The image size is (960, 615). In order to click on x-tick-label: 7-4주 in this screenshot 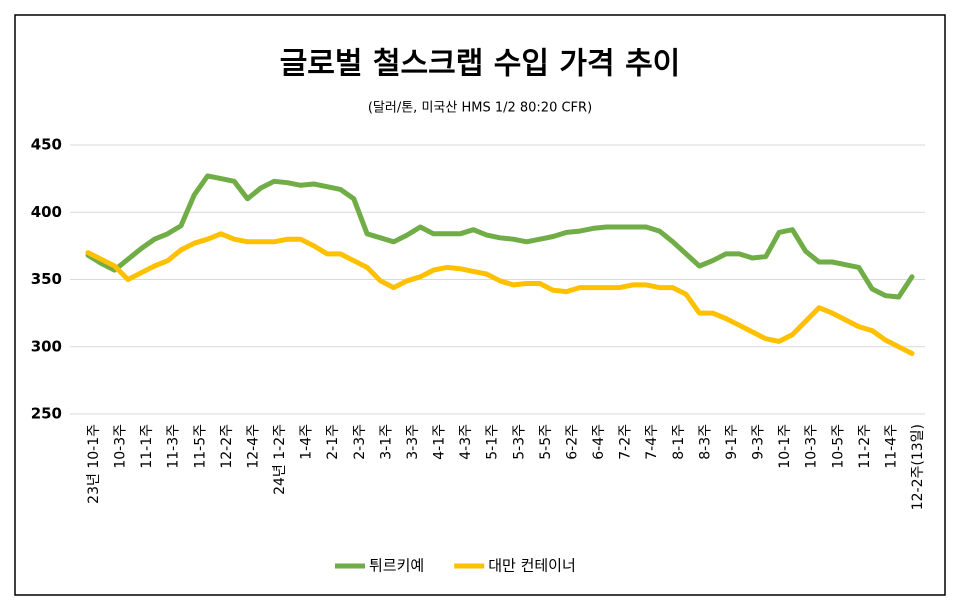, I will do `click(652, 442)`.